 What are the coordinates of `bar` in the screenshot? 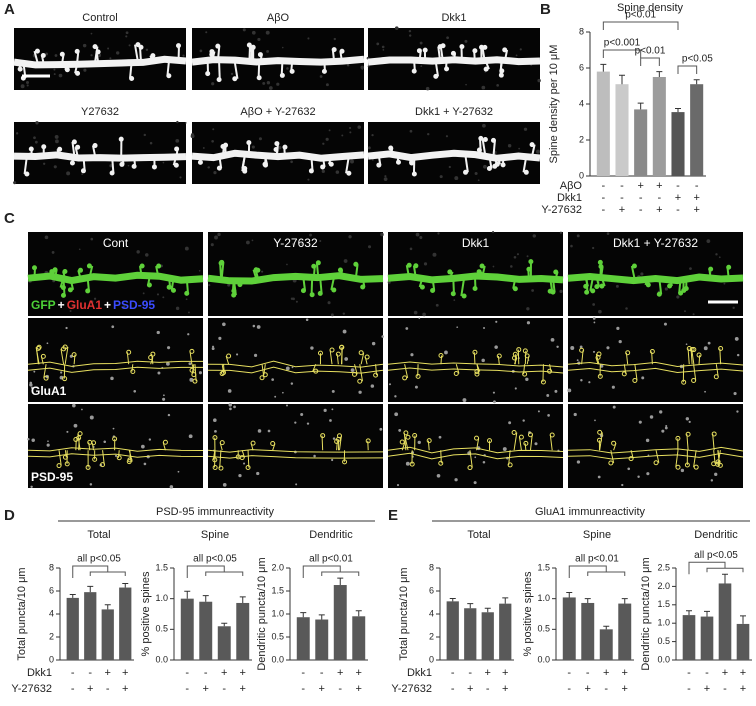 It's located at (359, 638).